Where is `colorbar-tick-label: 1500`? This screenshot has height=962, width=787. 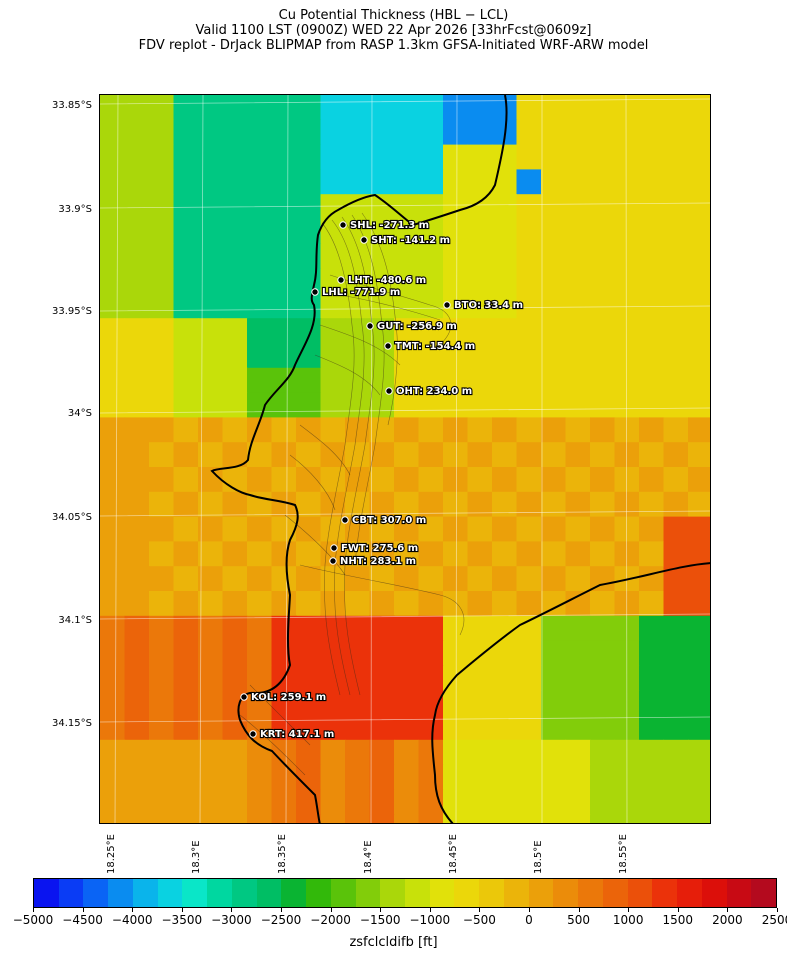
colorbar-tick-label: 1500 is located at coordinates (678, 920).